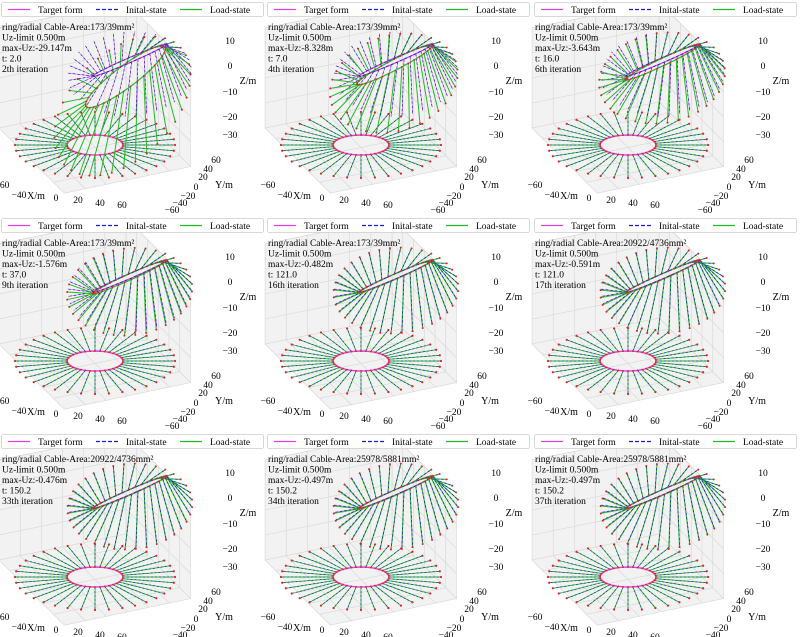  What do you see at coordinates (122, 206) in the screenshot?
I see `x-tick-label: 60` at bounding box center [122, 206].